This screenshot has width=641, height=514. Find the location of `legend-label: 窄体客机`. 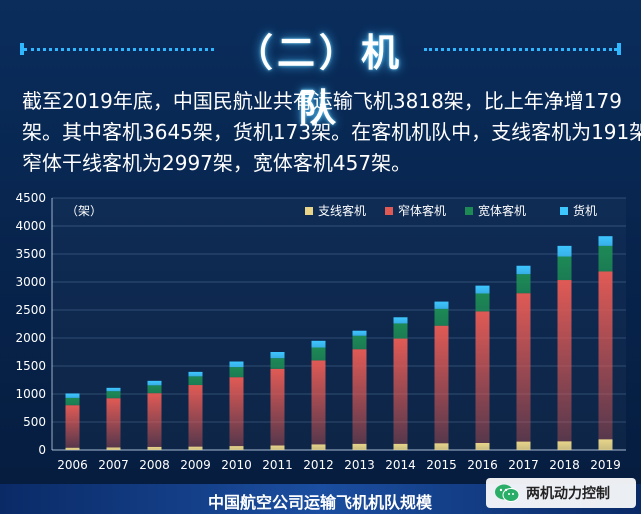

legend-label: 窄体客机 is located at coordinates (422, 210).